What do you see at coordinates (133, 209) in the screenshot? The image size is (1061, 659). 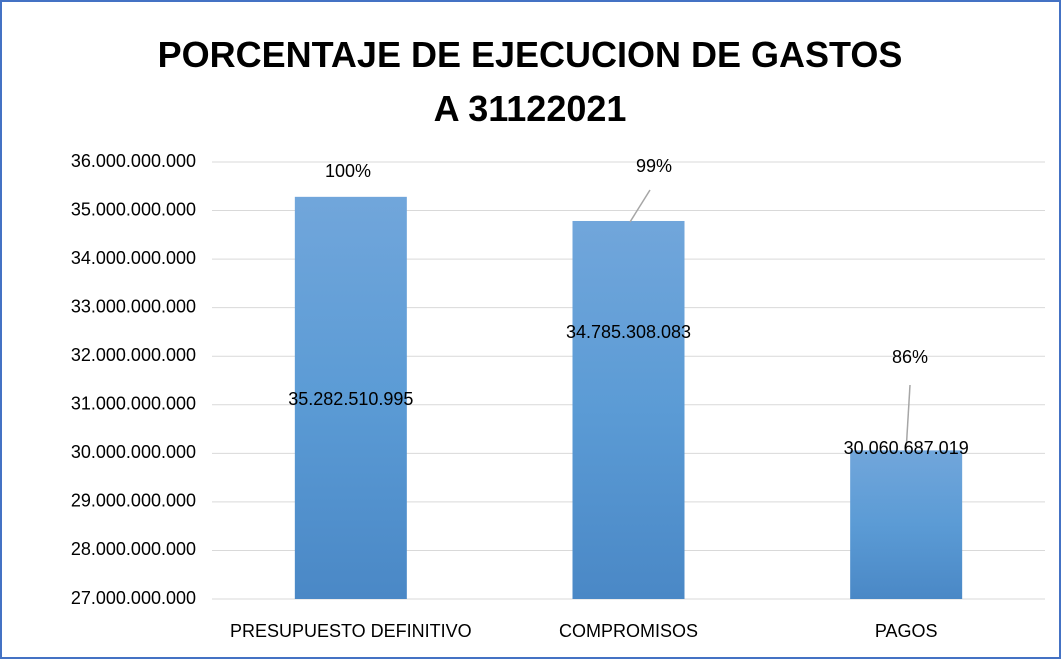 I see `y-tick-label: 35.000.000.000` at bounding box center [133, 209].